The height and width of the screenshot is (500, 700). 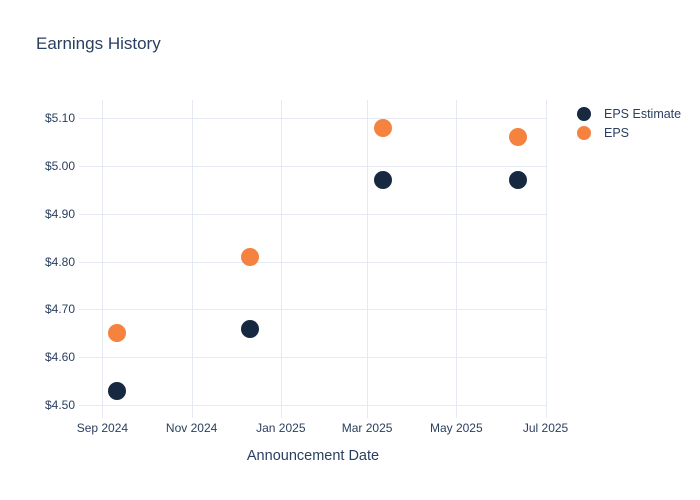 What do you see at coordinates (59, 213) in the screenshot?
I see `y-tick-label: $4.90` at bounding box center [59, 213].